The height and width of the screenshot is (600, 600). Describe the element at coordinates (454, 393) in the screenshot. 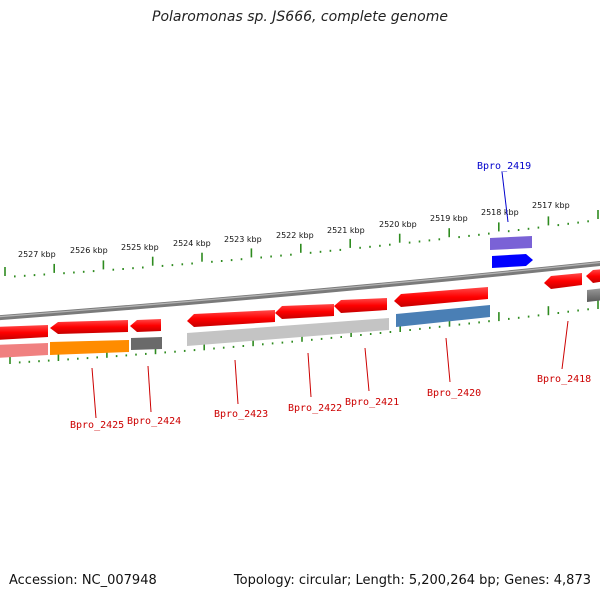

I see `gene-label: Bpro_2420` at that location.